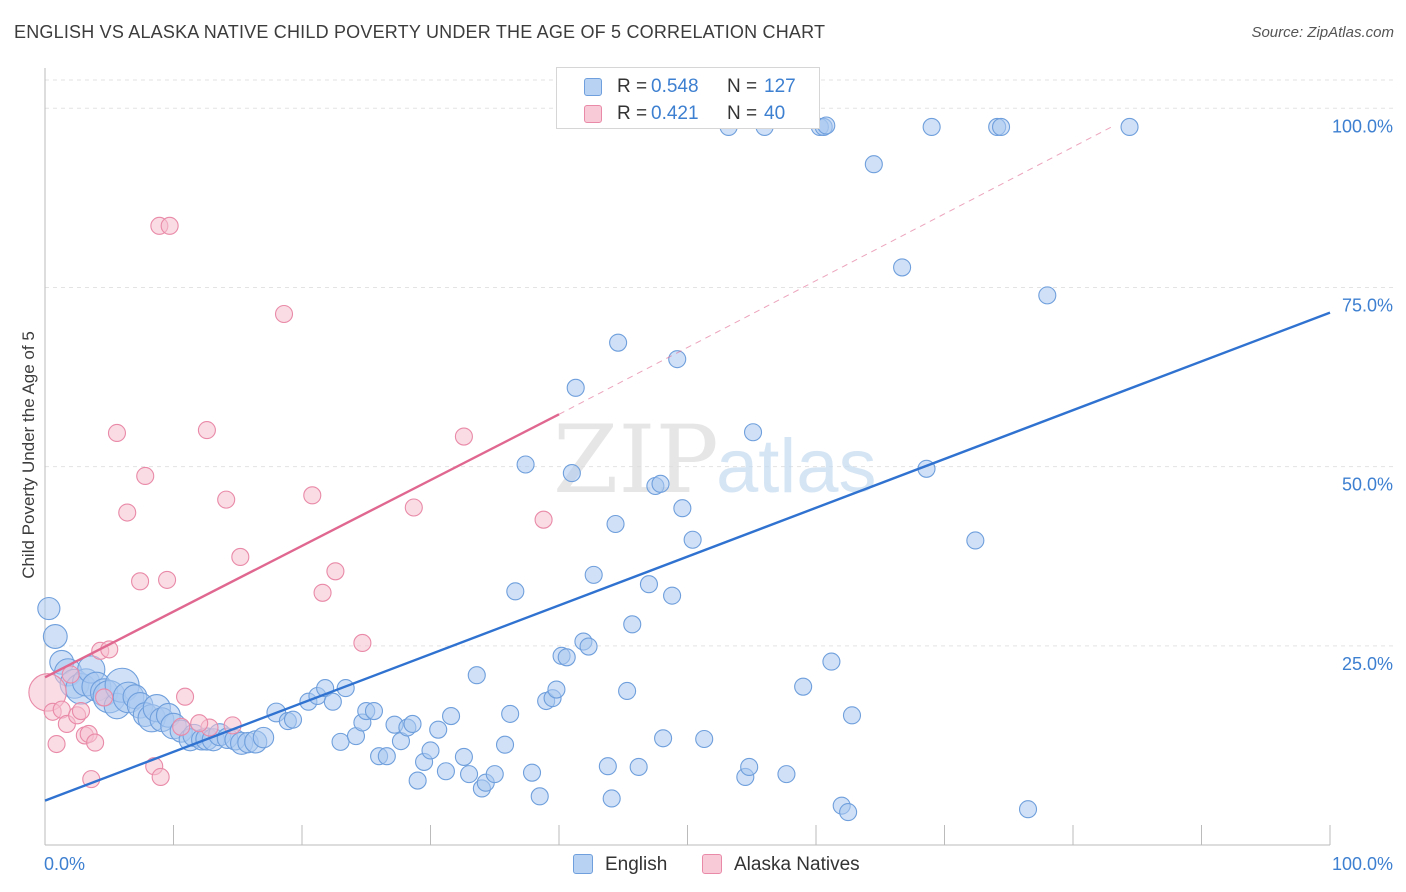 This screenshot has width=1406, height=892. What do you see at coordinates (775, 113) in the screenshot?
I see `n-value: 40` at bounding box center [775, 113].